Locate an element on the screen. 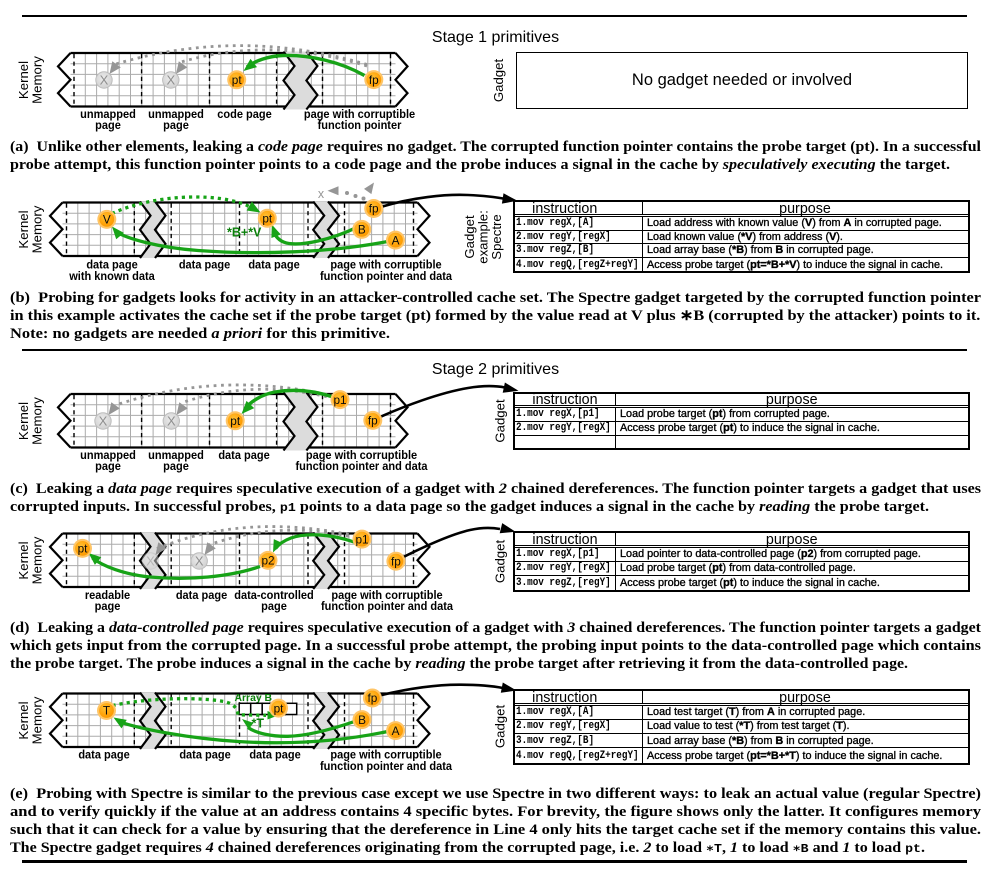 Image resolution: width=991 pixels, height=870 pixels. svg-text: *T is located at coordinates (258, 724).